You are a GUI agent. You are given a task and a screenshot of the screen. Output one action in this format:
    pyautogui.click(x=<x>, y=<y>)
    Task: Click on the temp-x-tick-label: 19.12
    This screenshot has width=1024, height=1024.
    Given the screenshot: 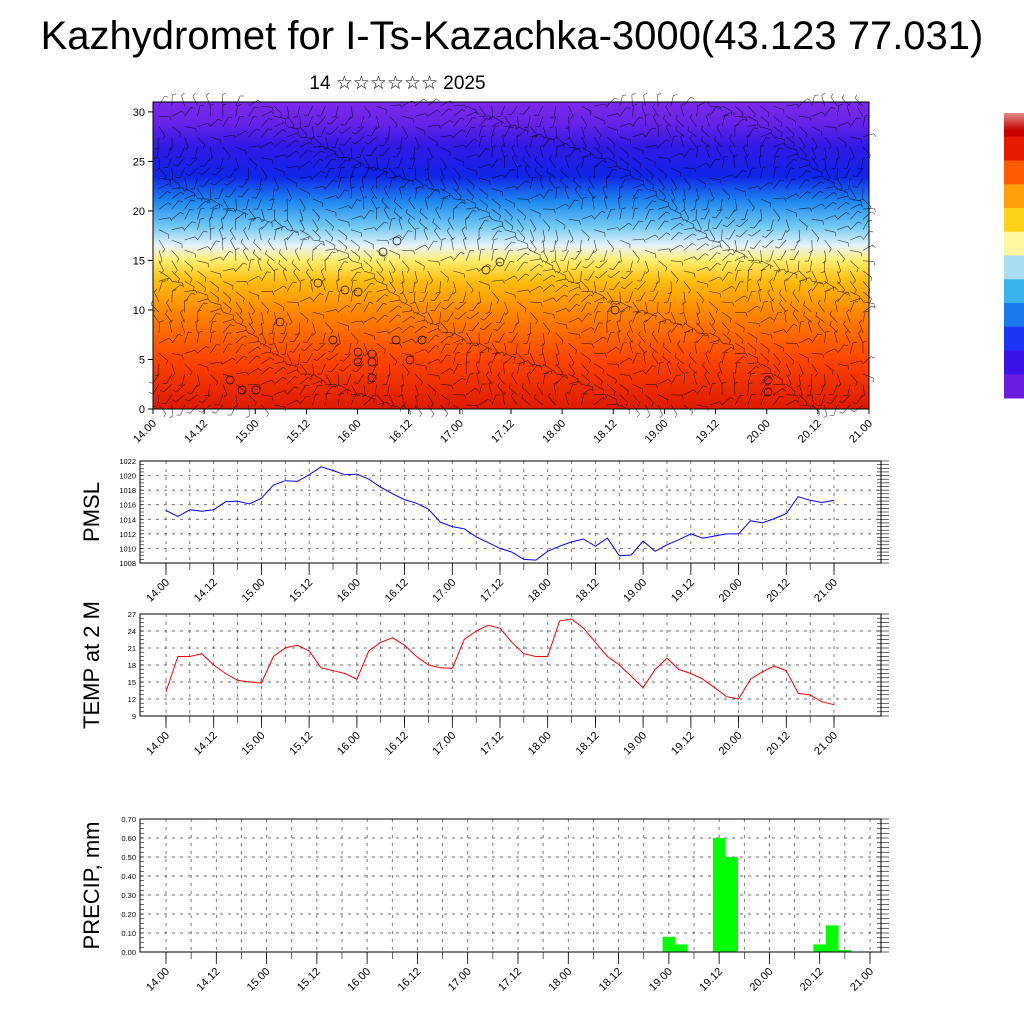 What is the action you would take?
    pyautogui.click(x=683, y=744)
    